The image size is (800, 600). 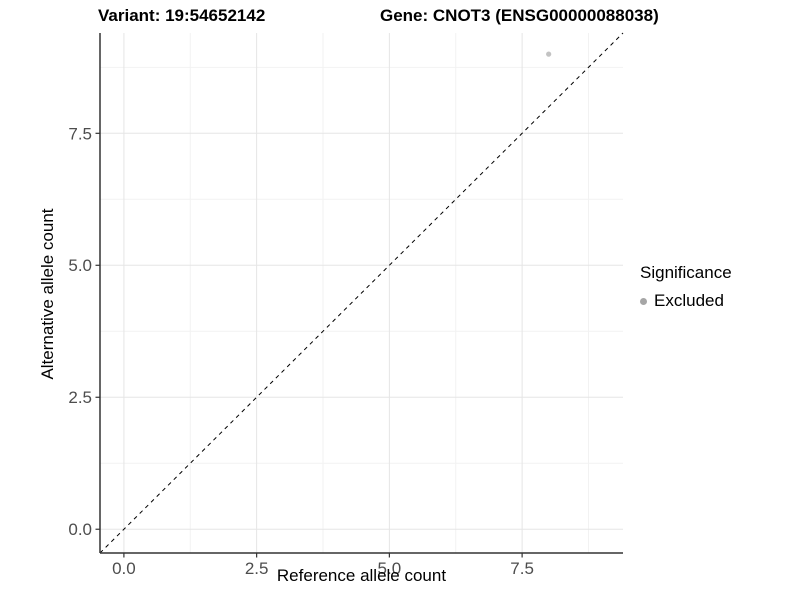 What do you see at coordinates (361, 575) in the screenshot?
I see `x-axis-title: Reference allele count` at bounding box center [361, 575].